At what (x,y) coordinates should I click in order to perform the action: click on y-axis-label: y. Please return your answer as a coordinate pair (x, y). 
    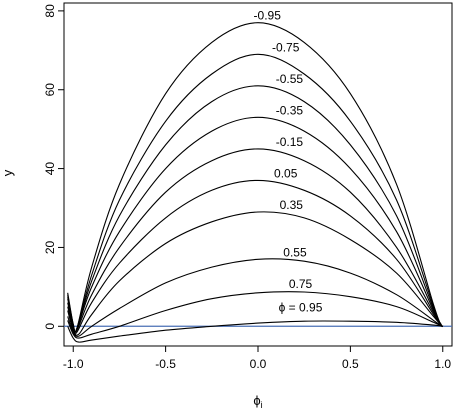
    Looking at the image, I should click on (7, 172).